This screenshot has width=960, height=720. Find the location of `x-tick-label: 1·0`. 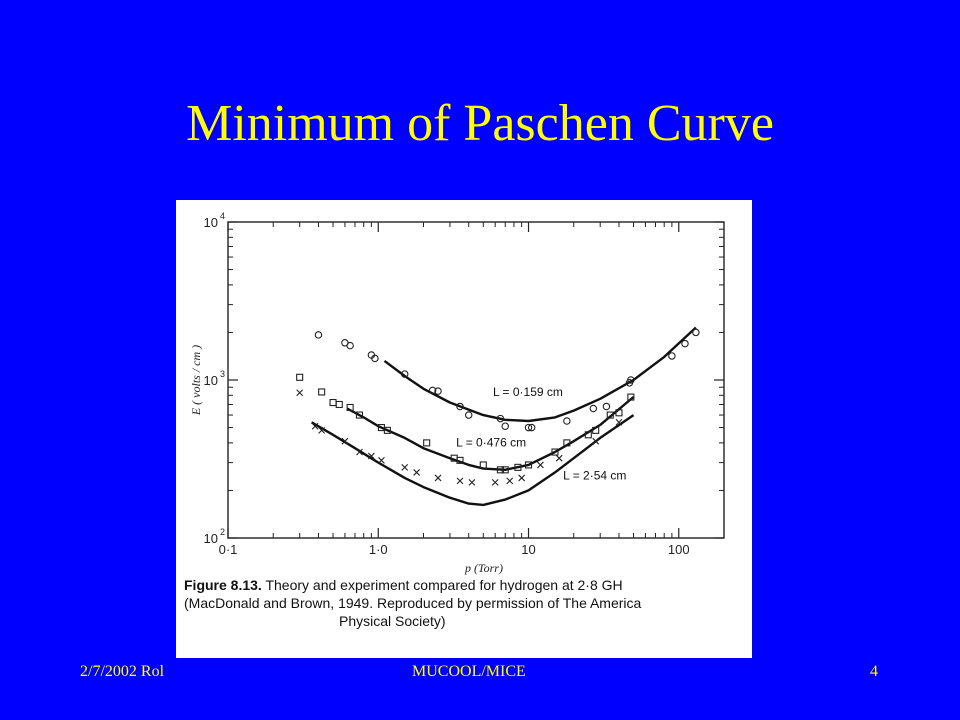

x-tick-label: 1·0 is located at coordinates (378, 549).